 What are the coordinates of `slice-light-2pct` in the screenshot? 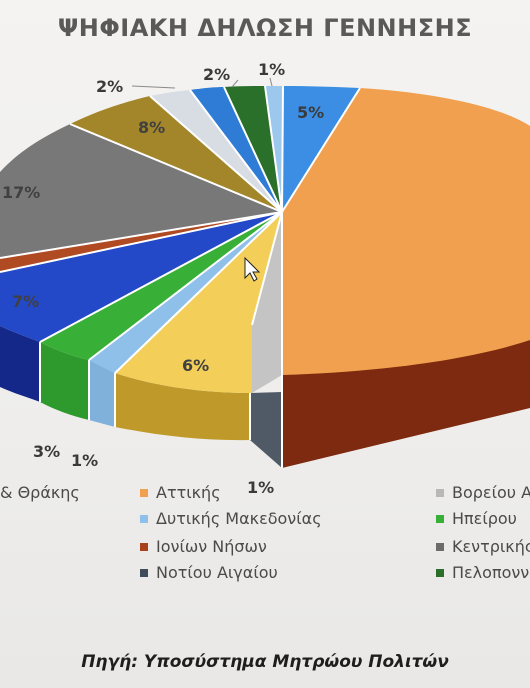 It's located at (216, 151).